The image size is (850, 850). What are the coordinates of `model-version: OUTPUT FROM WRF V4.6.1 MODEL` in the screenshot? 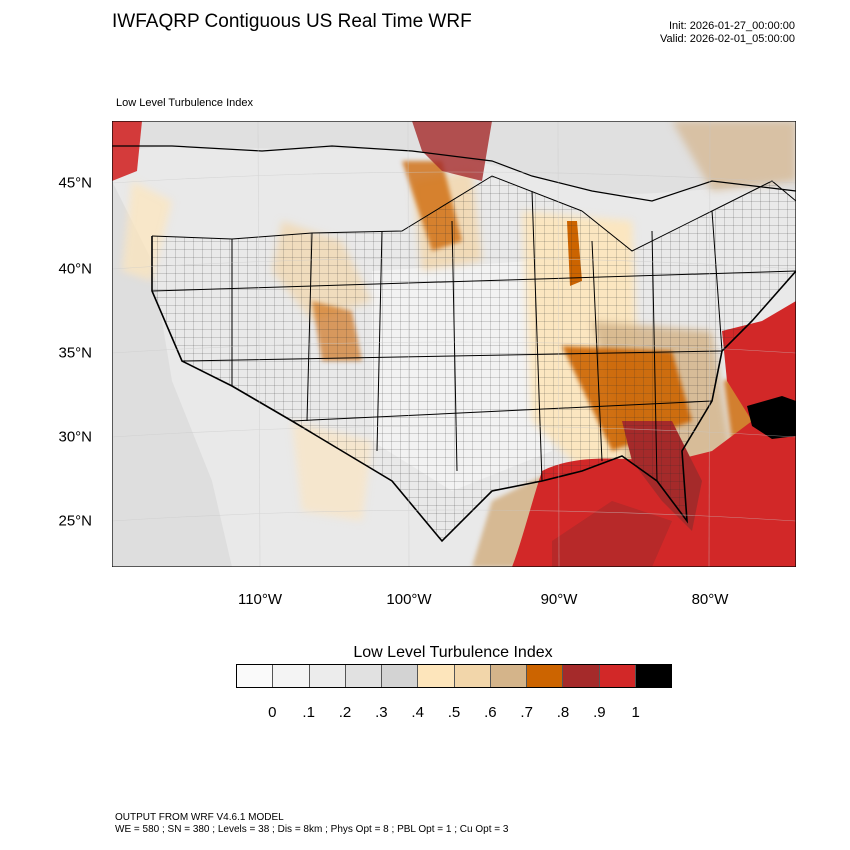 It's located at (199, 817).